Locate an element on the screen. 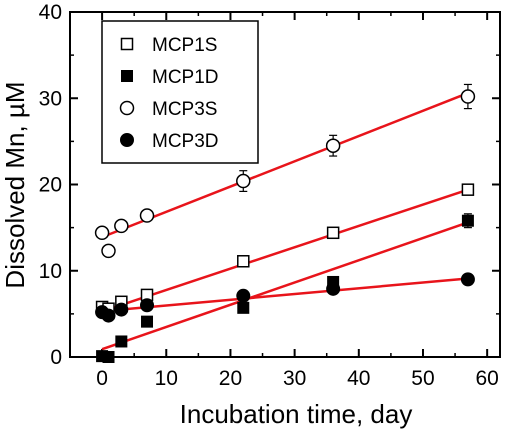 The image size is (510, 433). x-tick-label: 60 is located at coordinates (486, 378).